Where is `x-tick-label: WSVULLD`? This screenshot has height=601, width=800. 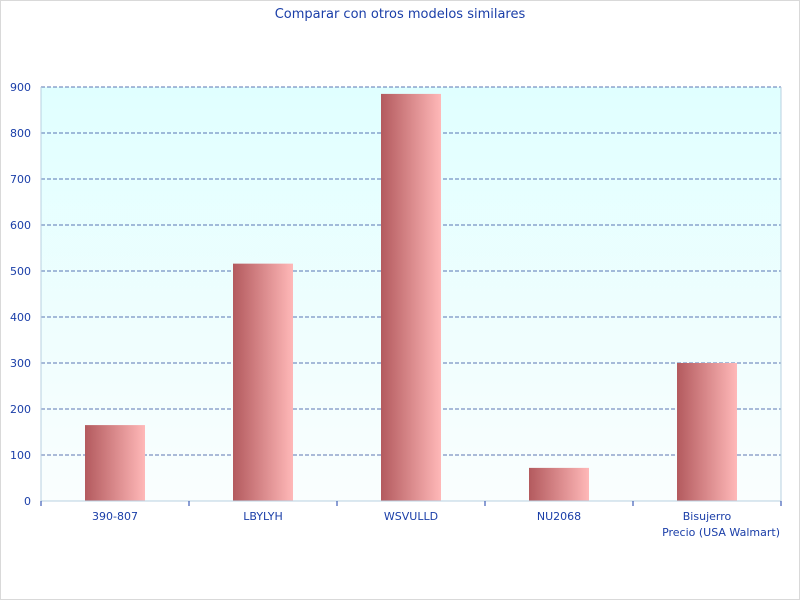 x-tick-label: WSVULLD is located at coordinates (411, 516).